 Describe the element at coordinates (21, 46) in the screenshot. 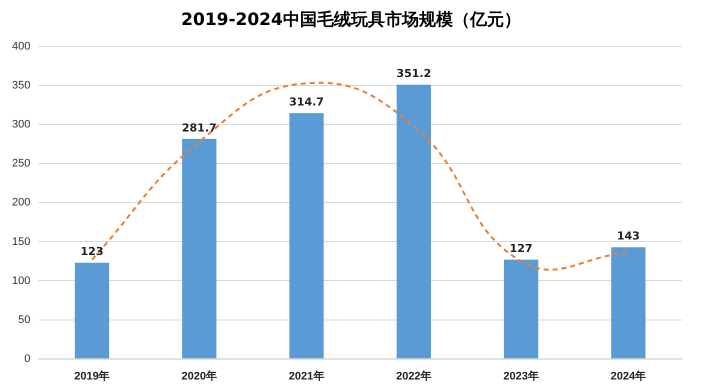

I see `y-tick-label: 400` at that location.